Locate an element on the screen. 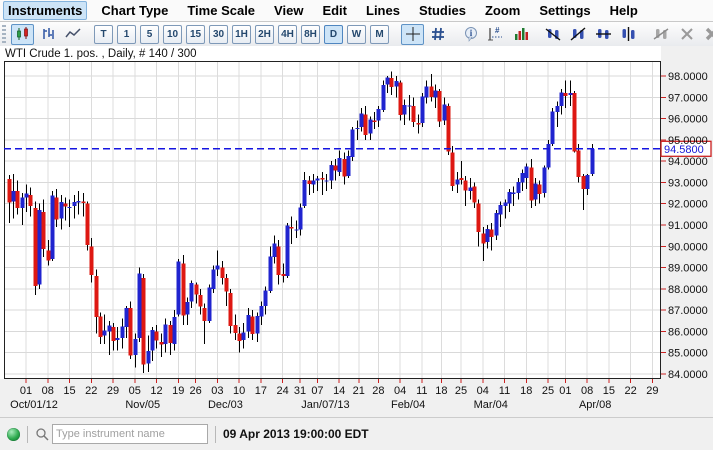 This screenshot has width=713, height=450. edit-line-button is located at coordinates (661, 34).